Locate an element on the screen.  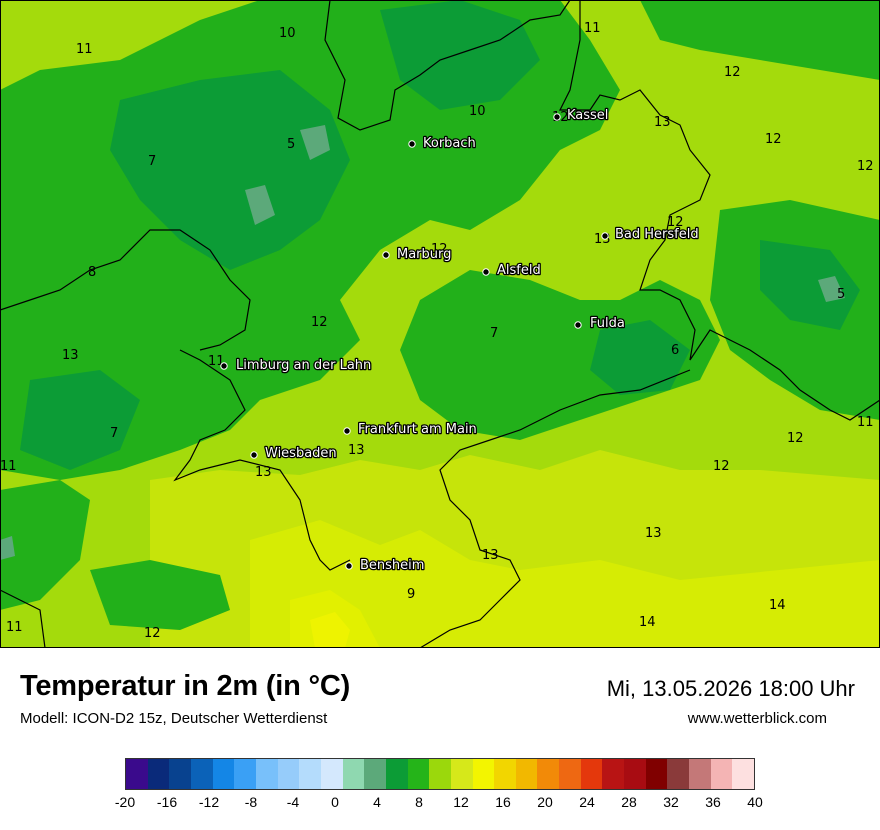
city-limburg: Limburg an der Lahn is located at coordinates (296, 365).